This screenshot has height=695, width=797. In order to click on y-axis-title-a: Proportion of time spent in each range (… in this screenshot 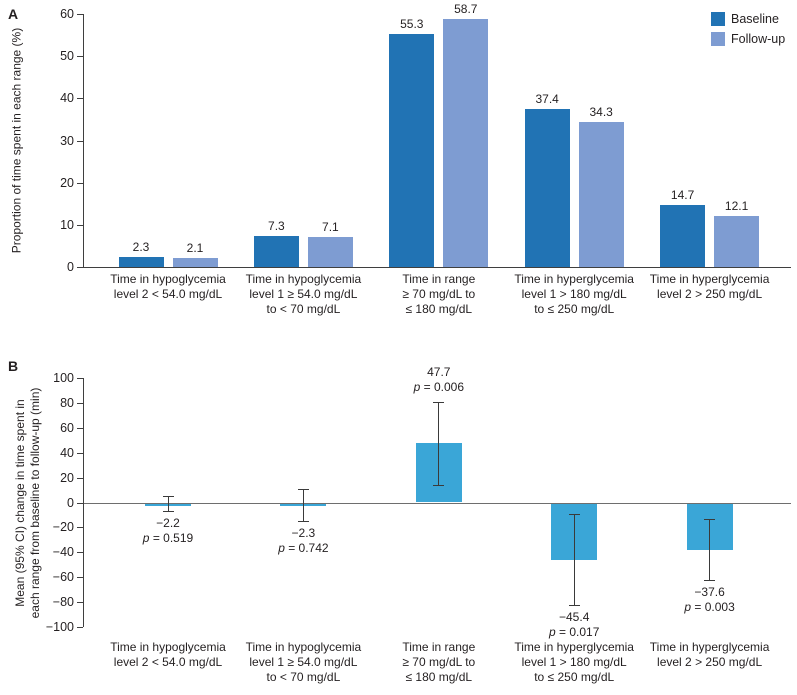, I will do `click(16, 140)`.